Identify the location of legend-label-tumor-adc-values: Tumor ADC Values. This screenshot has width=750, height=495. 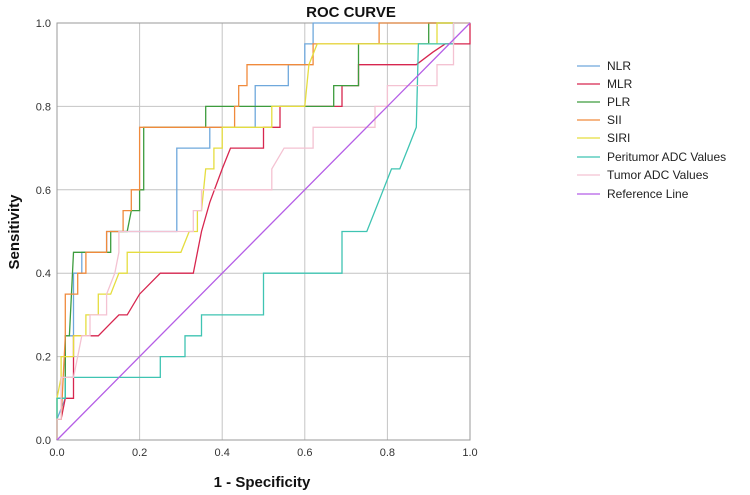
(657, 175).